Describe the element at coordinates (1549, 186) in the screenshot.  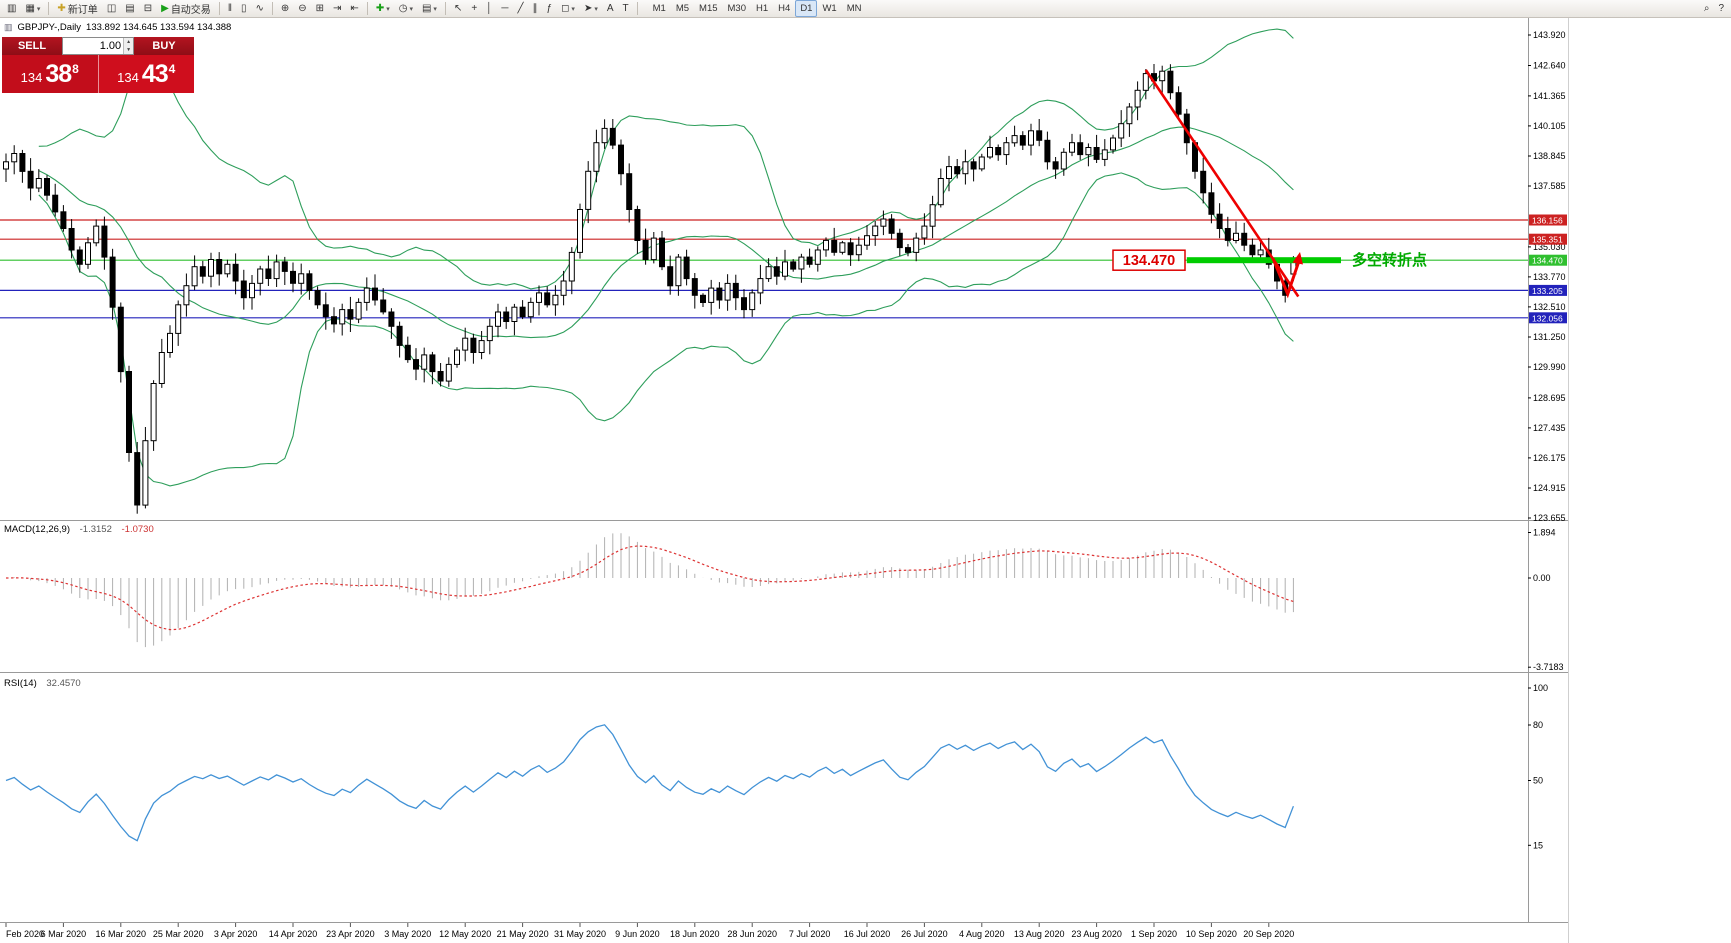
I see `svg-text: 137.585` at that location.